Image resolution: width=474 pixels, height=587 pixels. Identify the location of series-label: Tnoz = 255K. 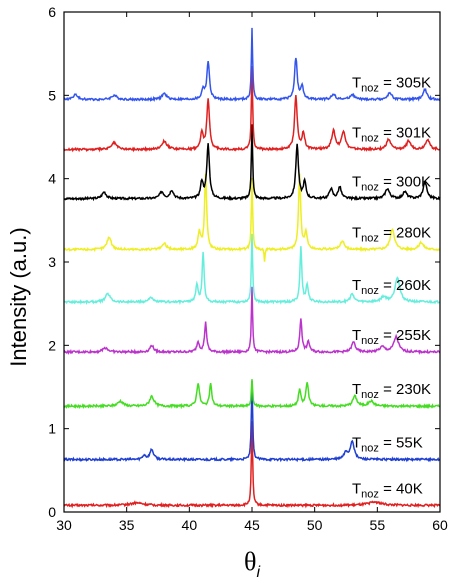
(391, 337).